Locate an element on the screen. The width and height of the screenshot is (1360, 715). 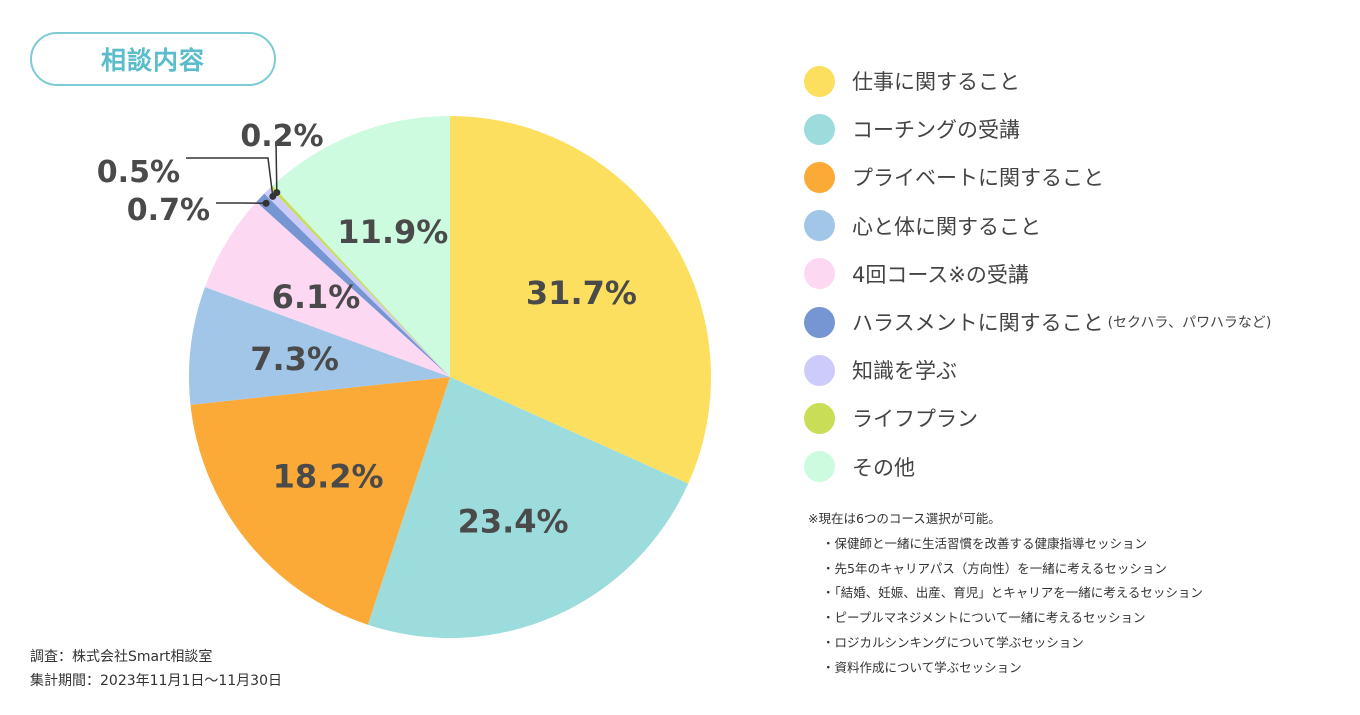
chart-title: 相談内容 is located at coordinates (153, 59).